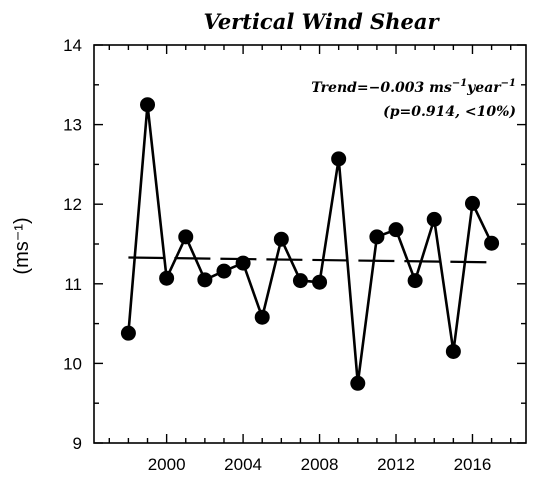  What do you see at coordinates (77, 443) in the screenshot?
I see `y-tick-label: 9` at bounding box center [77, 443].